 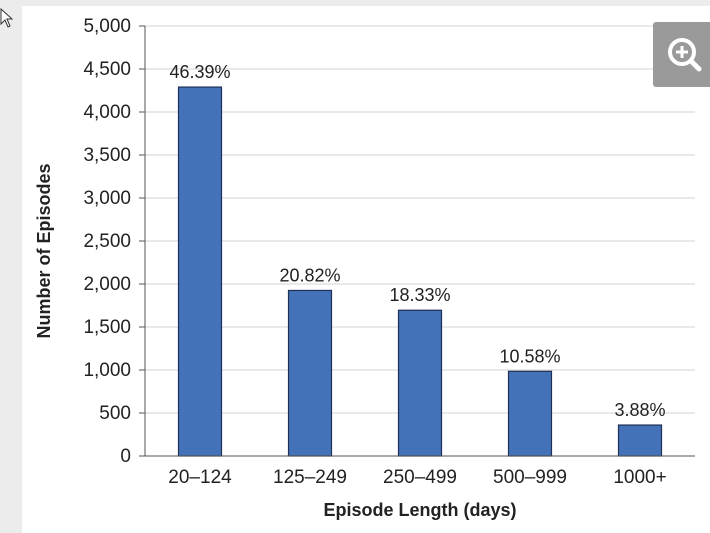 I want to click on y-tick-label: 1,500, so click(x=107, y=327).